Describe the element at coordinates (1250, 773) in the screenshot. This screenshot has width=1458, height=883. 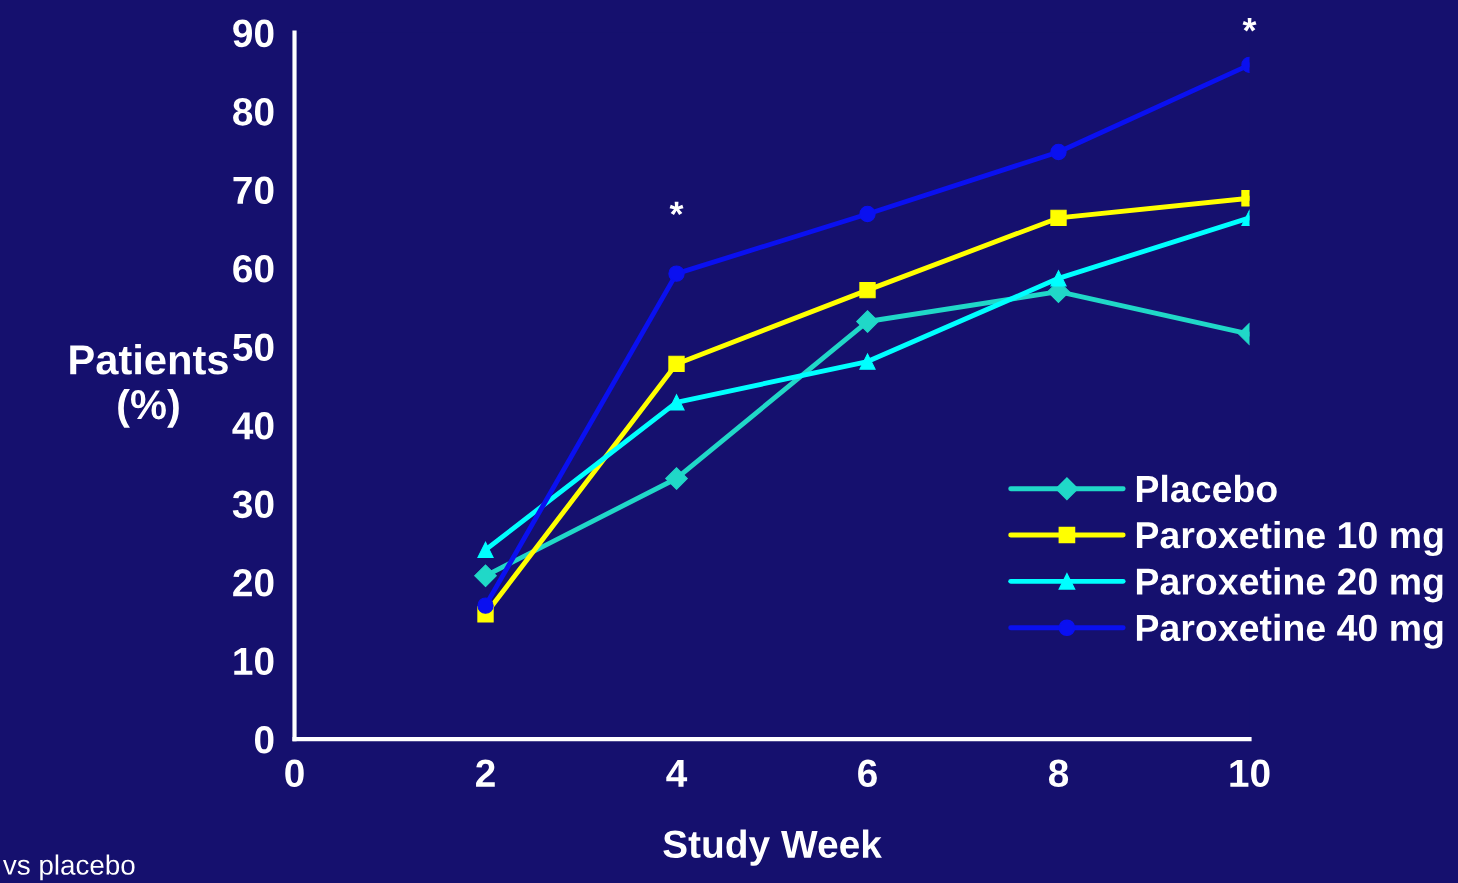
I see `x-tick-label: 10` at that location.